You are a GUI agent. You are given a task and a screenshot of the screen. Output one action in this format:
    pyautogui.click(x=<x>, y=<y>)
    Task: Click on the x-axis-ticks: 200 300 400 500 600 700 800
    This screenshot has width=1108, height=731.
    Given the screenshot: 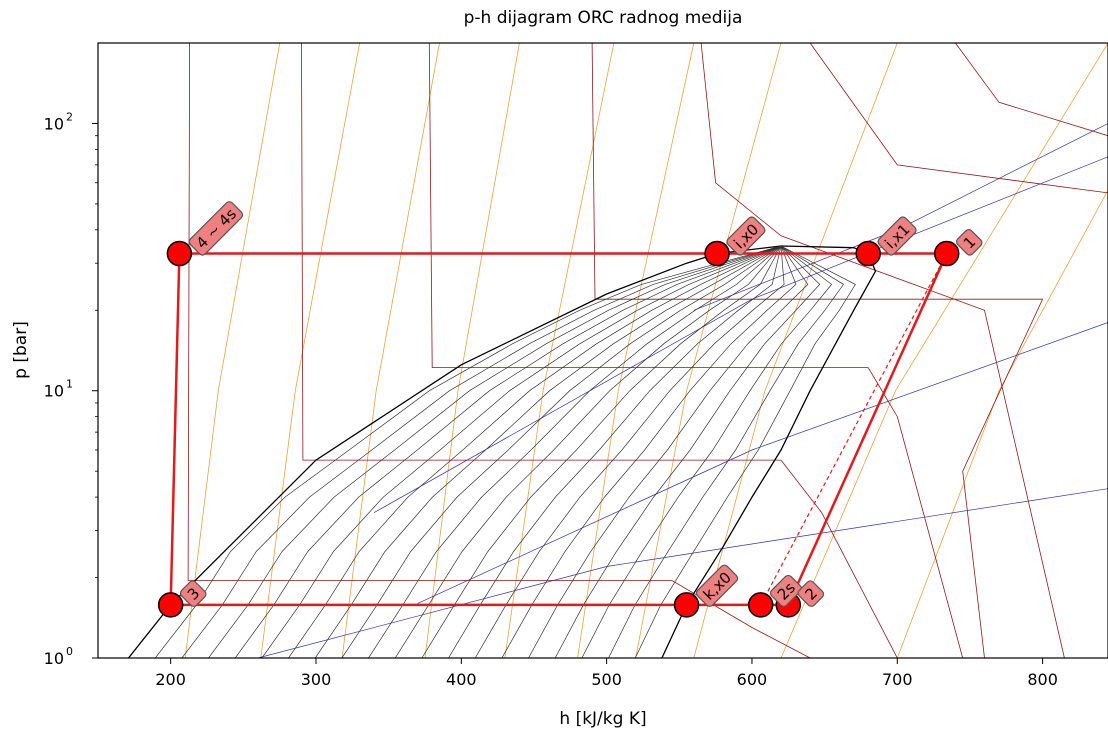 What is the action you would take?
    pyautogui.click(x=606, y=673)
    